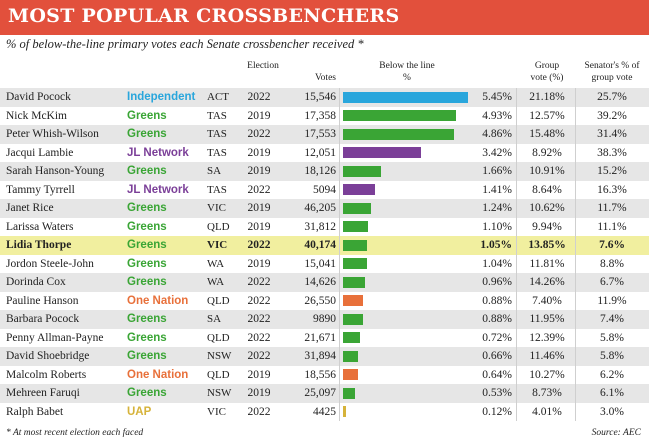  I want to click on senator-name: Larissa Waters, so click(40, 226).